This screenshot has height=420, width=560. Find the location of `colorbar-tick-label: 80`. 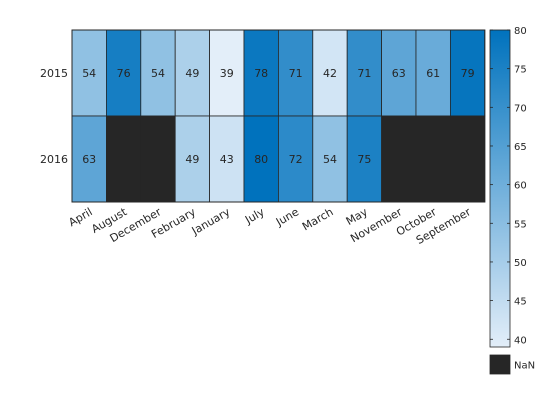

colorbar-tick-label: 80 is located at coordinates (520, 31).